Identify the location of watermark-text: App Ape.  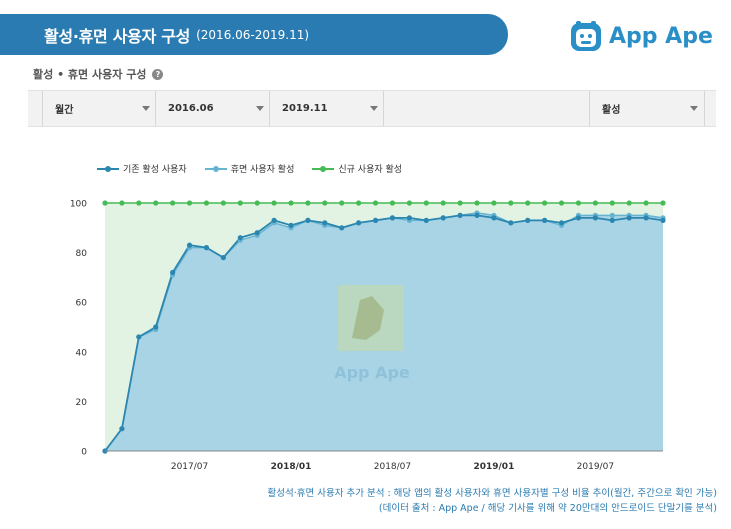
(372, 372).